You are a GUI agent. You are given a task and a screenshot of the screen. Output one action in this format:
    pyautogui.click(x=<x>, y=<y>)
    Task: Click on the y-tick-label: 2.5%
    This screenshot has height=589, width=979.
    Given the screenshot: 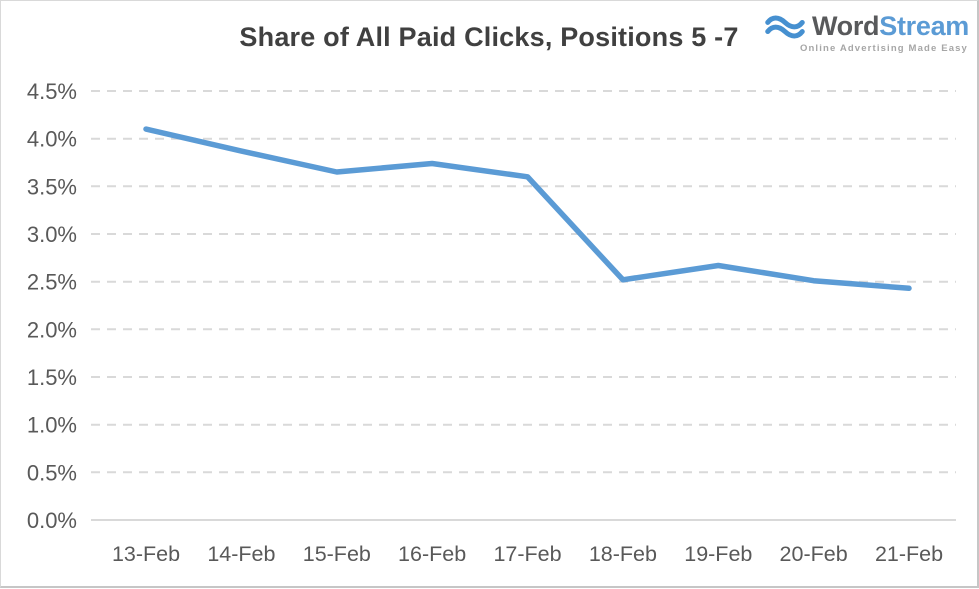 What is the action you would take?
    pyautogui.click(x=52, y=282)
    